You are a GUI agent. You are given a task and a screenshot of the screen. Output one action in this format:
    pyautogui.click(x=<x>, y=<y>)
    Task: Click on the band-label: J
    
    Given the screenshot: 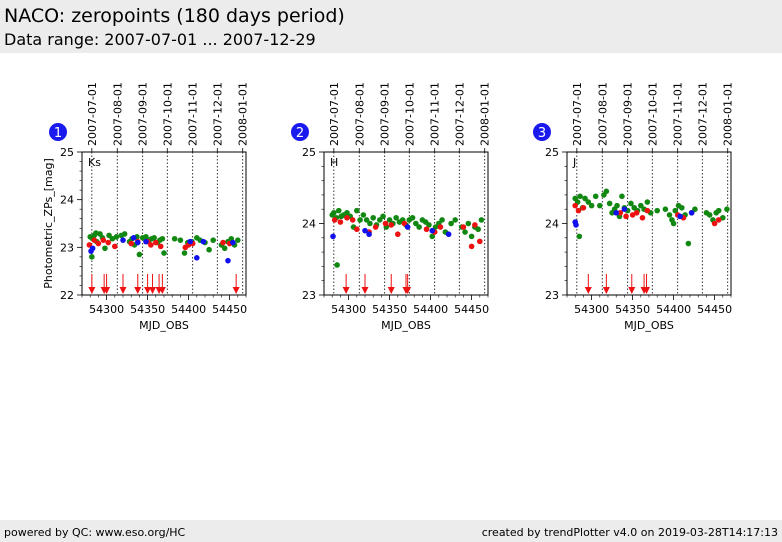 What is the action you would take?
    pyautogui.click(x=574, y=162)
    